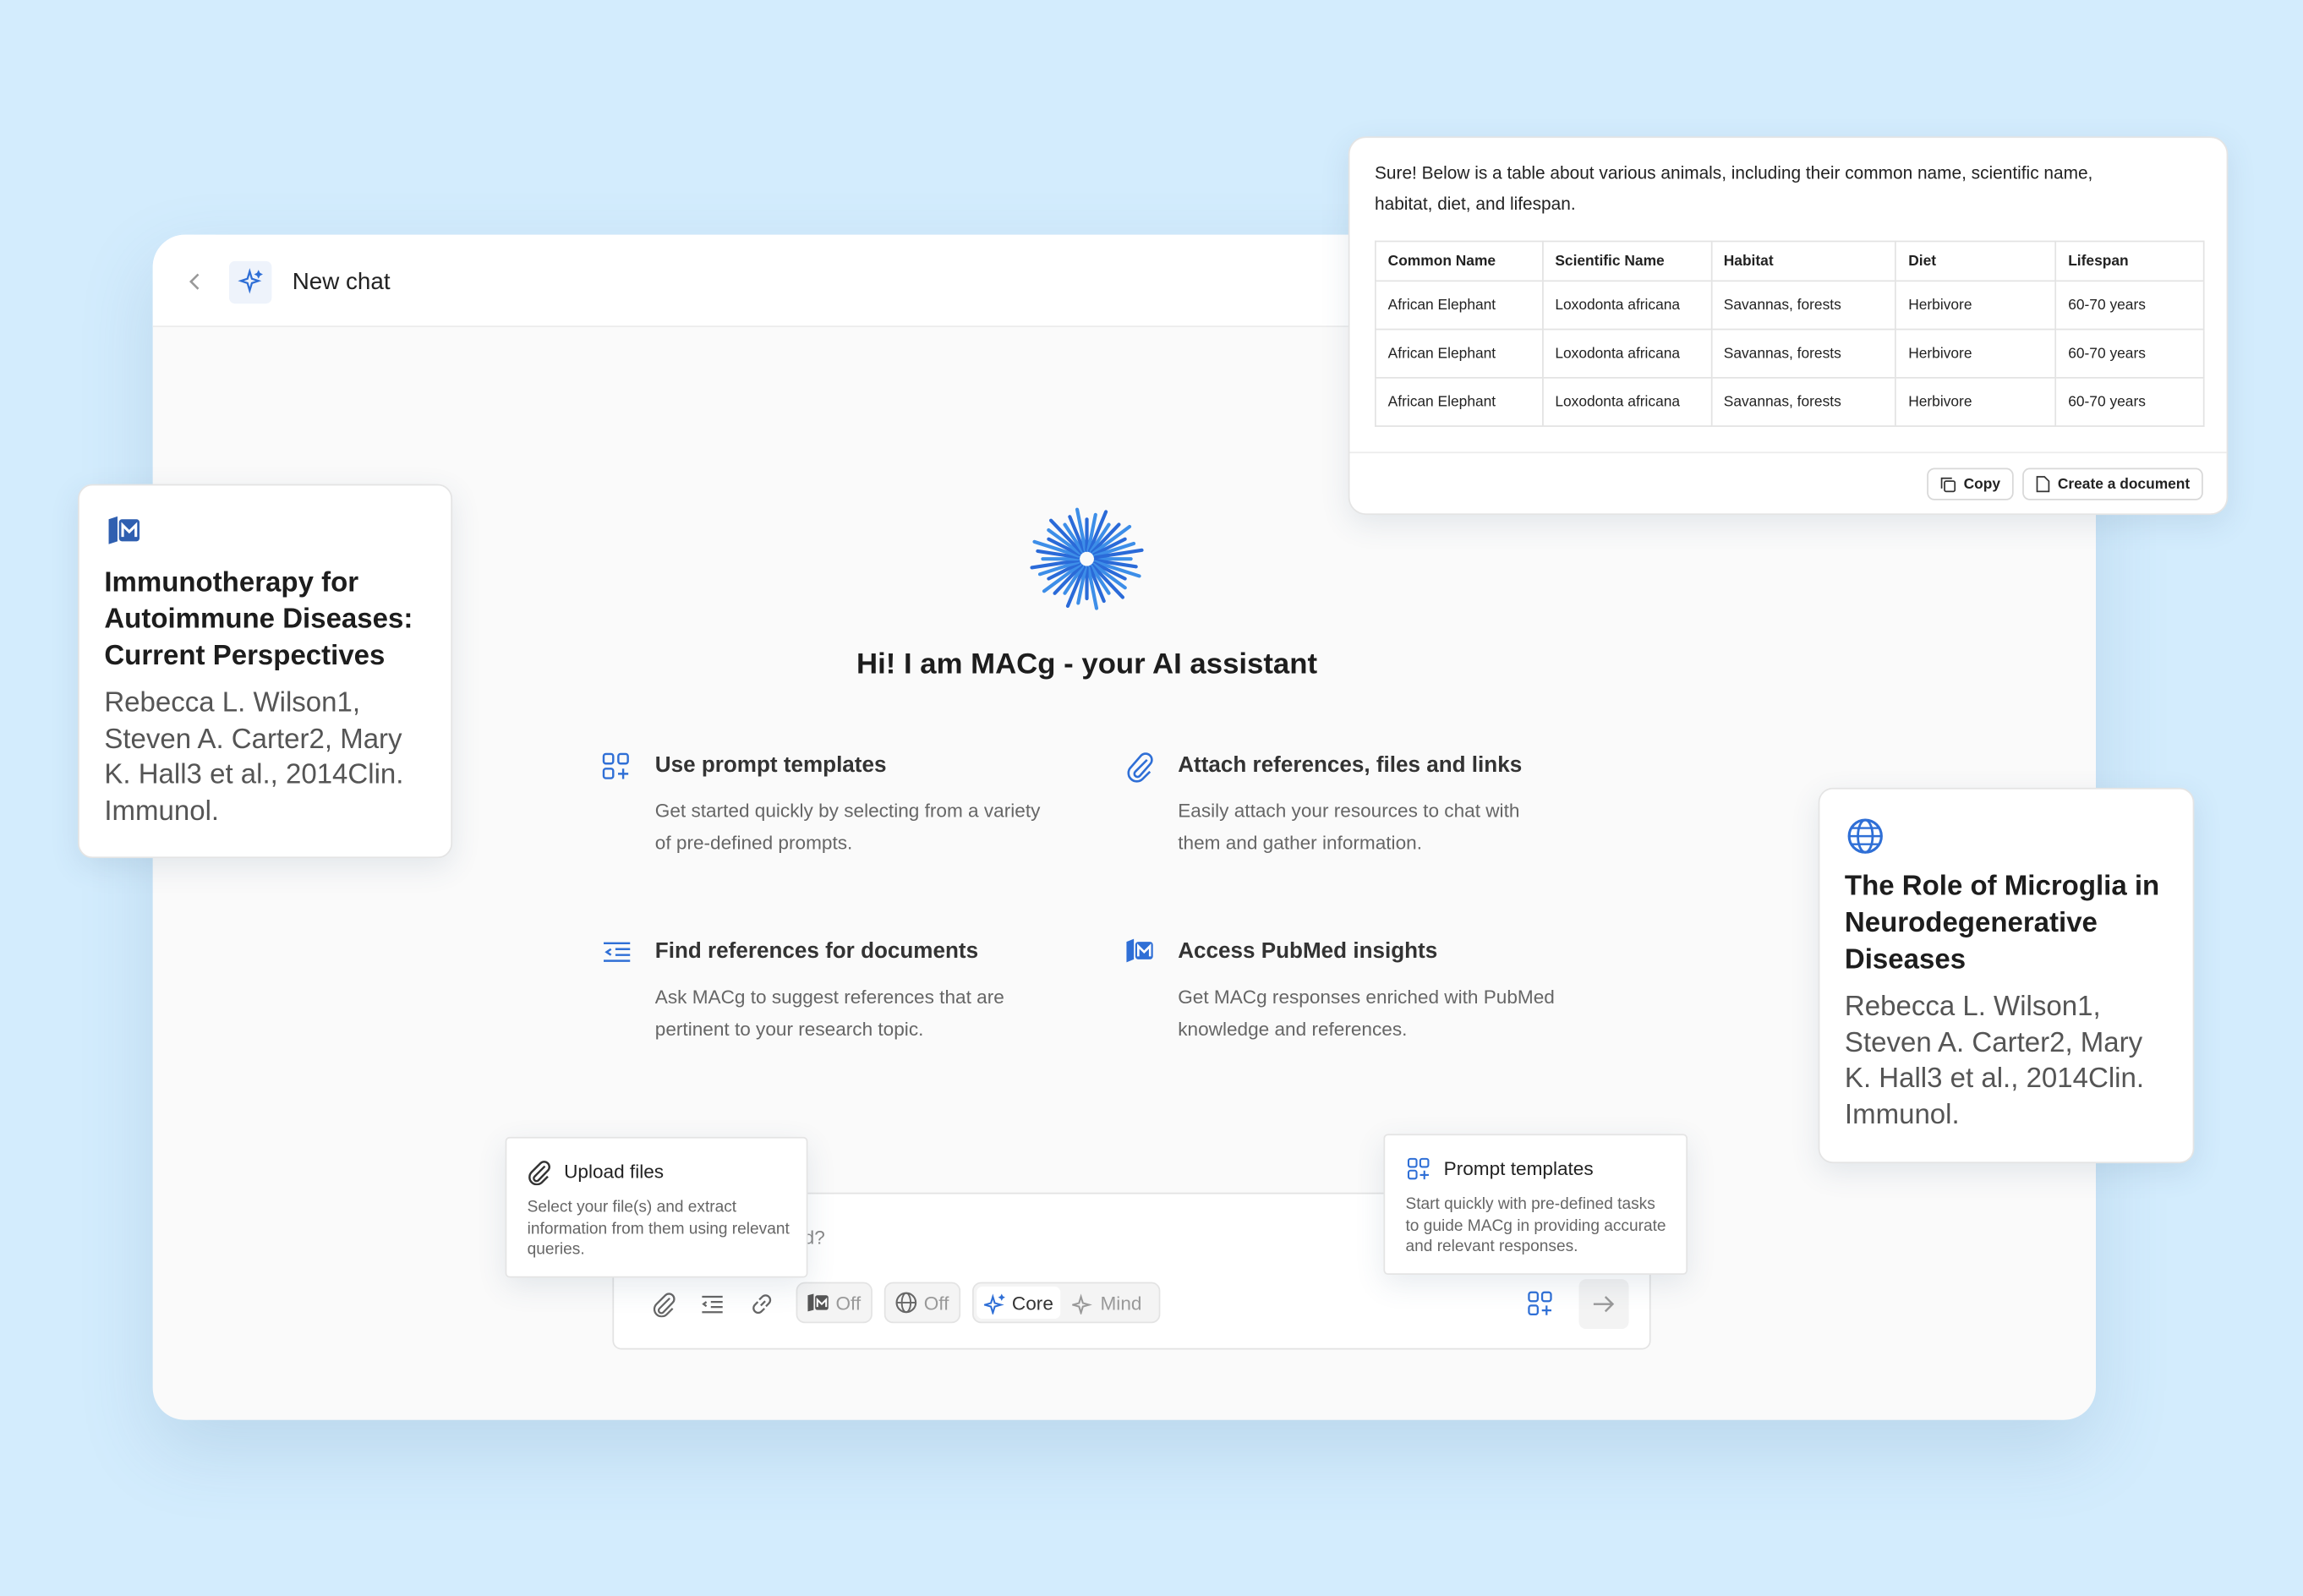 The height and width of the screenshot is (1596, 2303). What do you see at coordinates (1788, 452) in the screenshot?
I see `divider` at bounding box center [1788, 452].